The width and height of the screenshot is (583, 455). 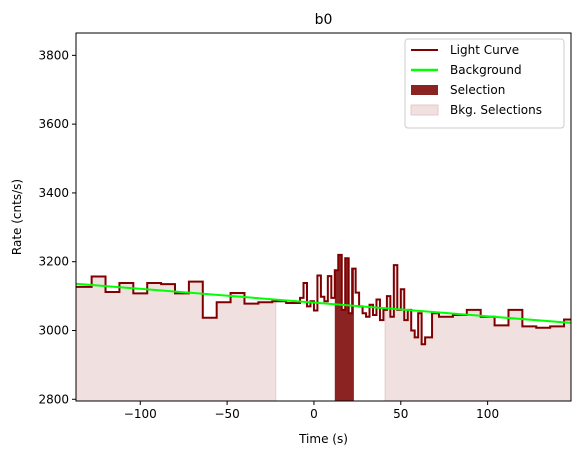 What do you see at coordinates (53, 262) in the screenshot?
I see `y-tick-label: 3200` at bounding box center [53, 262].